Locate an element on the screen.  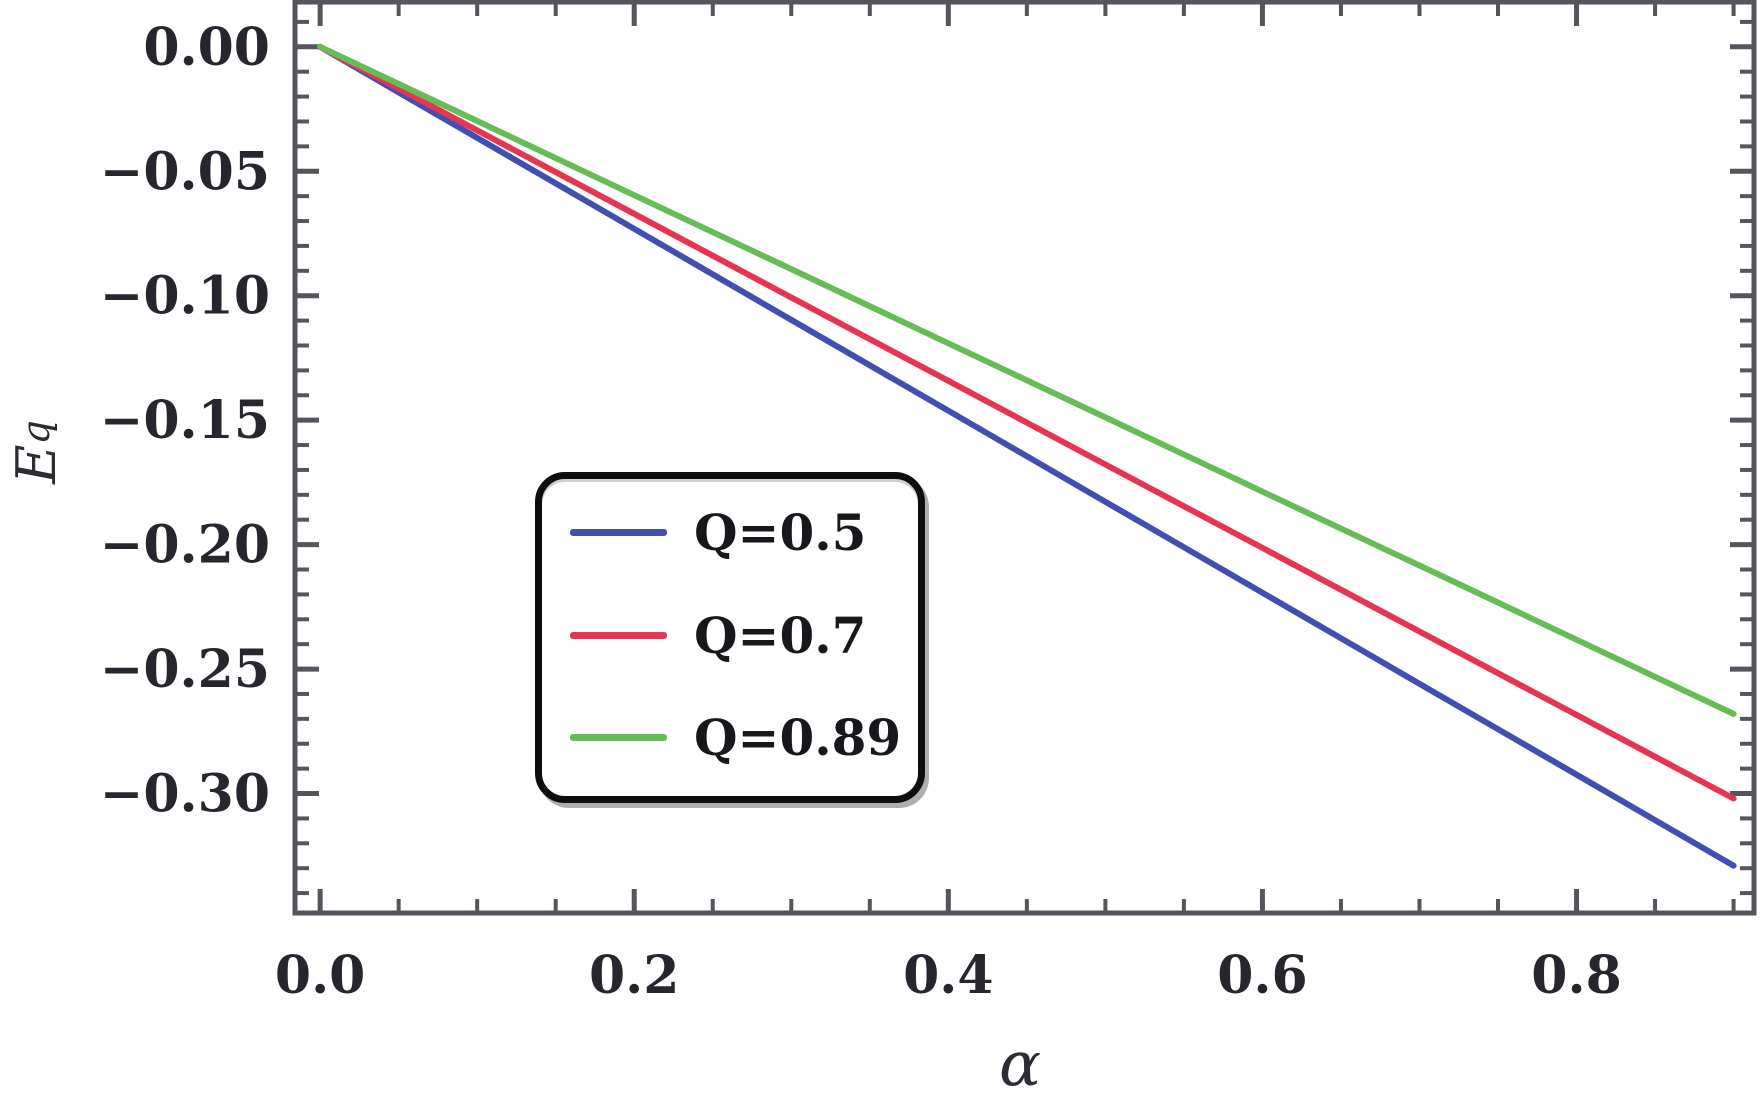
legend-item: Q=0.7 is located at coordinates (730, 635).